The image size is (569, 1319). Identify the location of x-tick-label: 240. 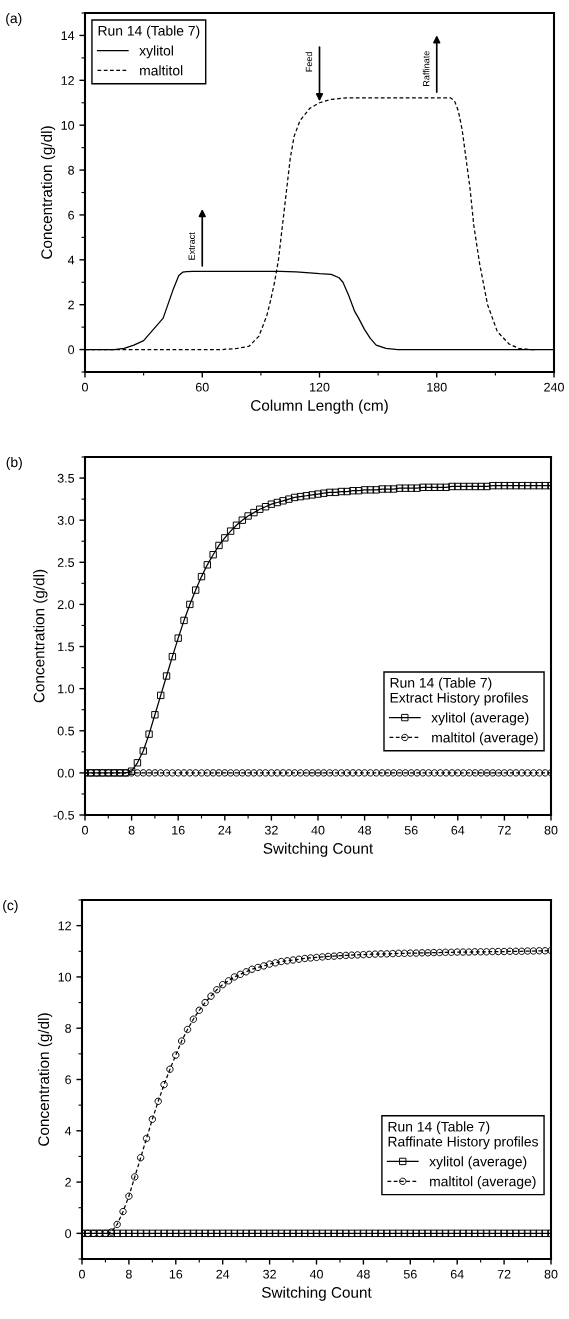
(554, 387).